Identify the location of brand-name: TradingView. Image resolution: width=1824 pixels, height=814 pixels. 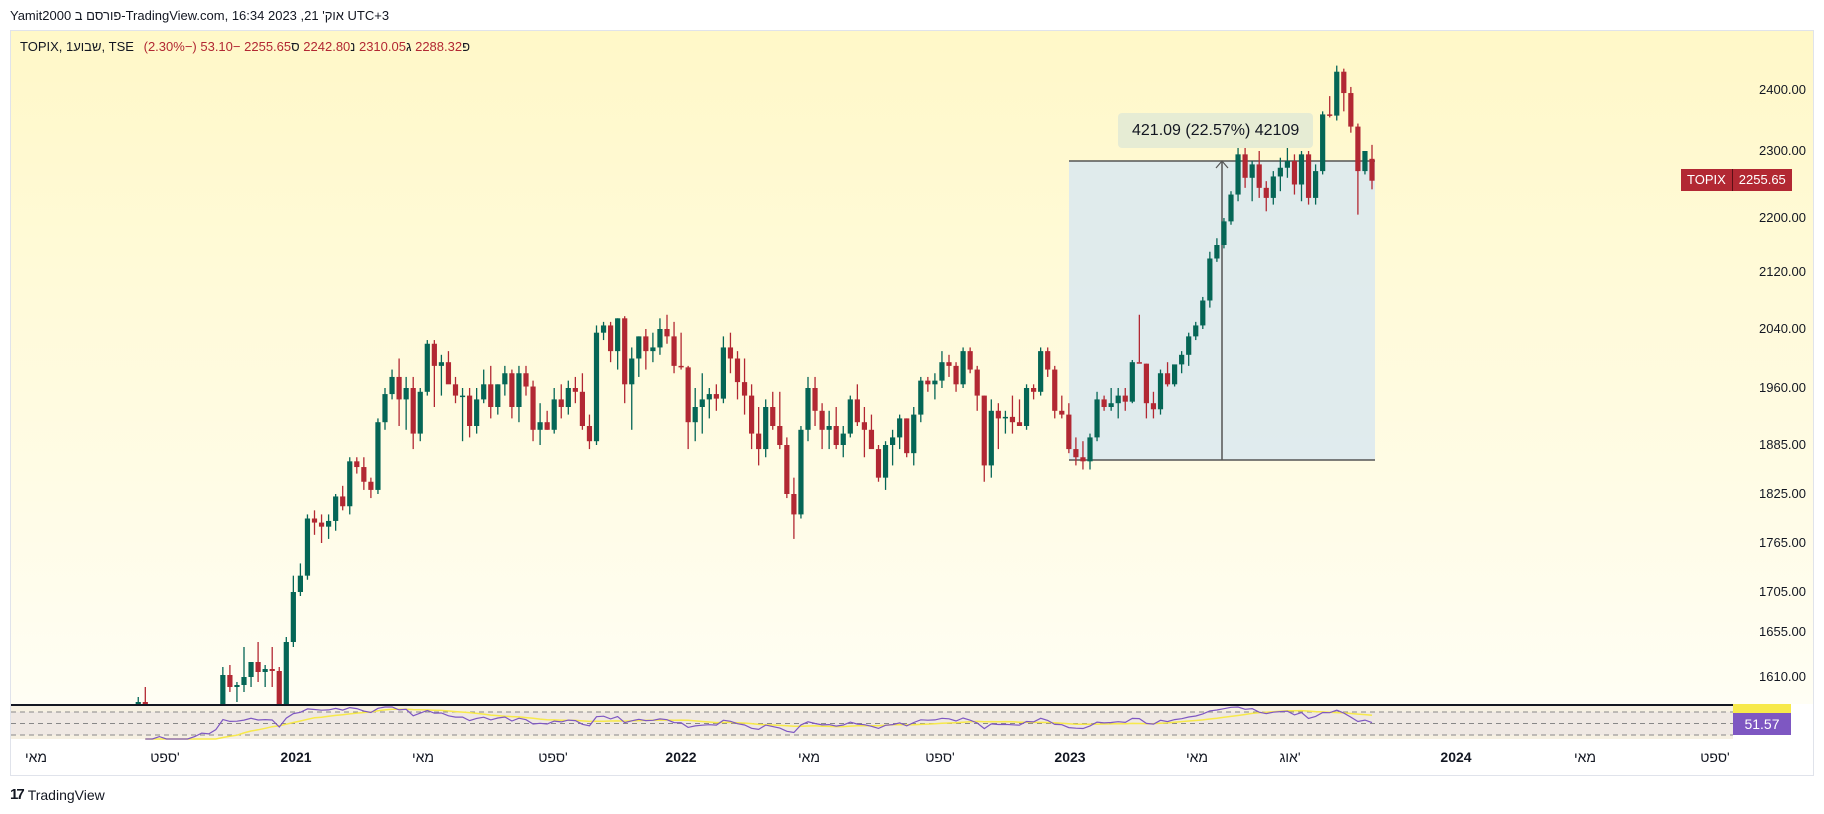
(66, 794).